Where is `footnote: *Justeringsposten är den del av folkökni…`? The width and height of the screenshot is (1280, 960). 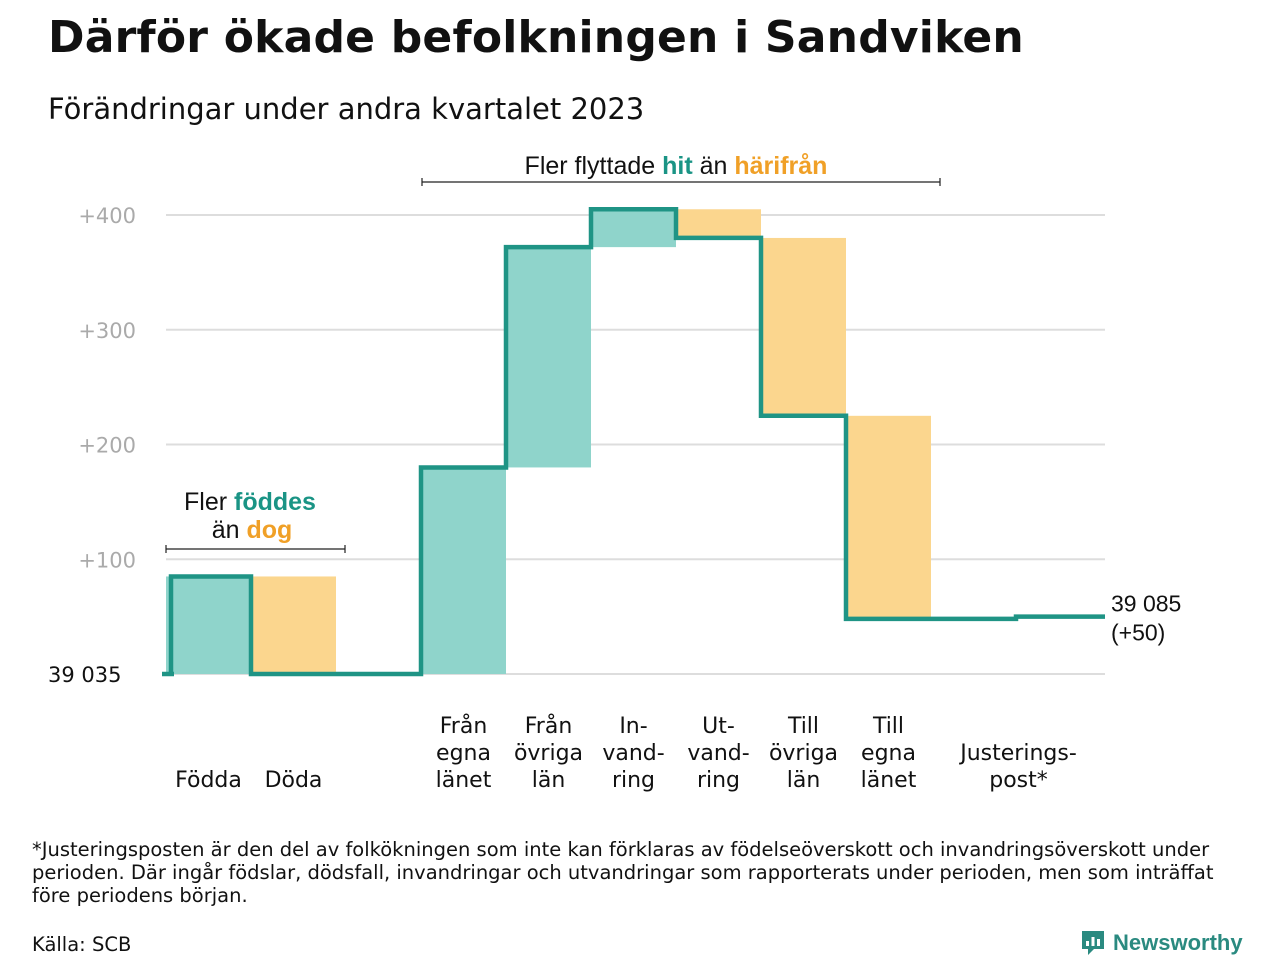 footnote: *Justeringsposten är den del av folkökni… is located at coordinates (623, 872).